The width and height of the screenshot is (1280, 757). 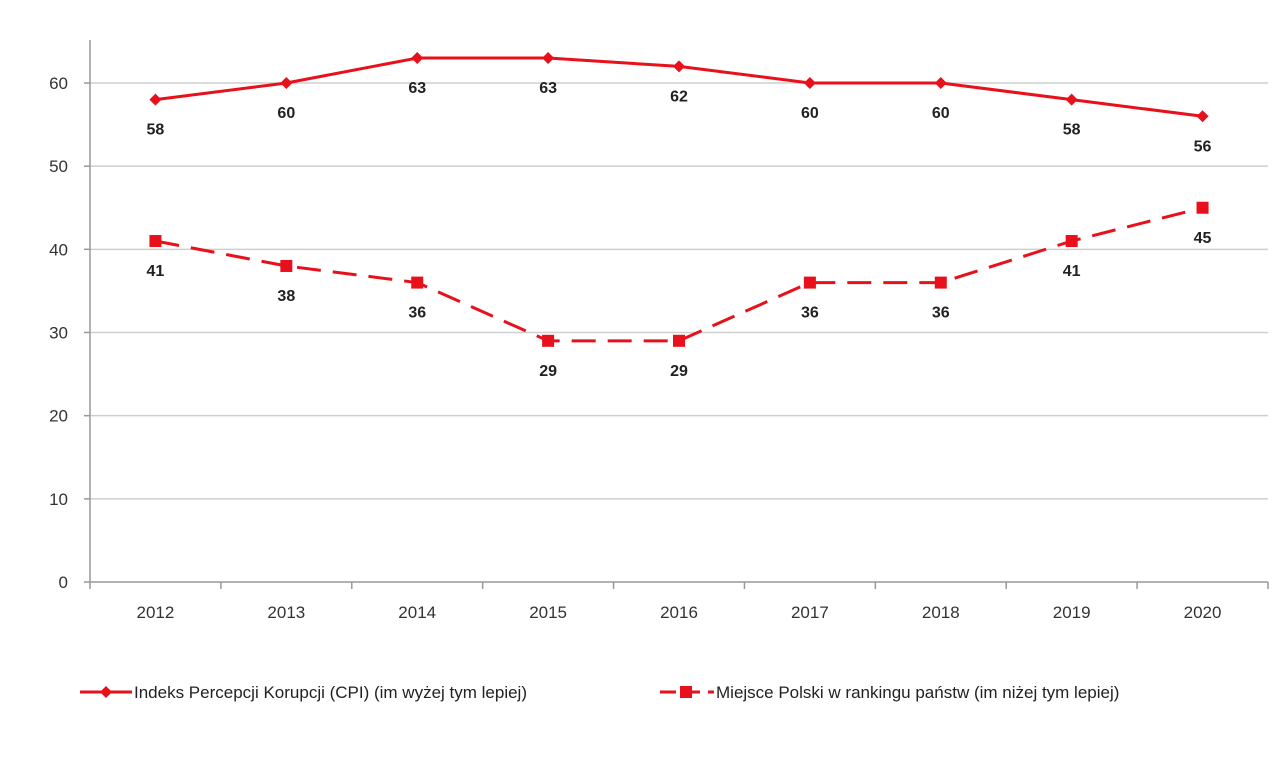 What do you see at coordinates (286, 296) in the screenshot?
I see `data-label: 38` at bounding box center [286, 296].